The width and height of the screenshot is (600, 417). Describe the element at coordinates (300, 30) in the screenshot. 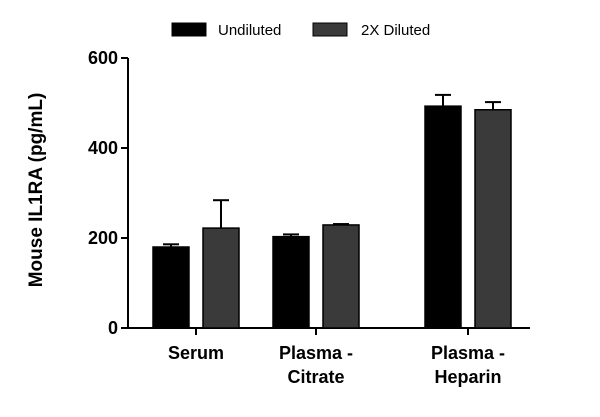

I see `legend: Undiluted 2X Diluted` at that location.